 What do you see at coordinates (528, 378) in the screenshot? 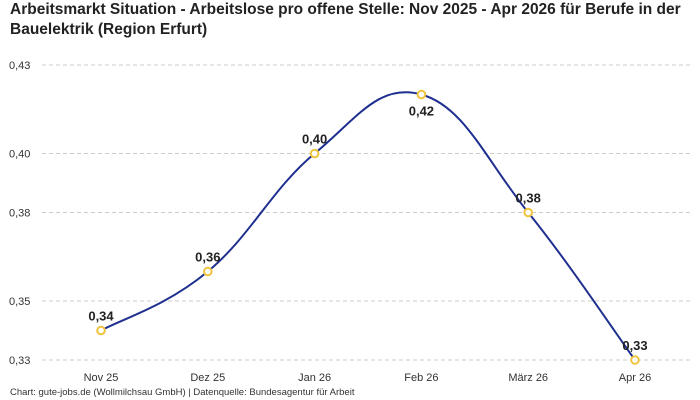
I see `x-tick-label: März 26` at bounding box center [528, 378].